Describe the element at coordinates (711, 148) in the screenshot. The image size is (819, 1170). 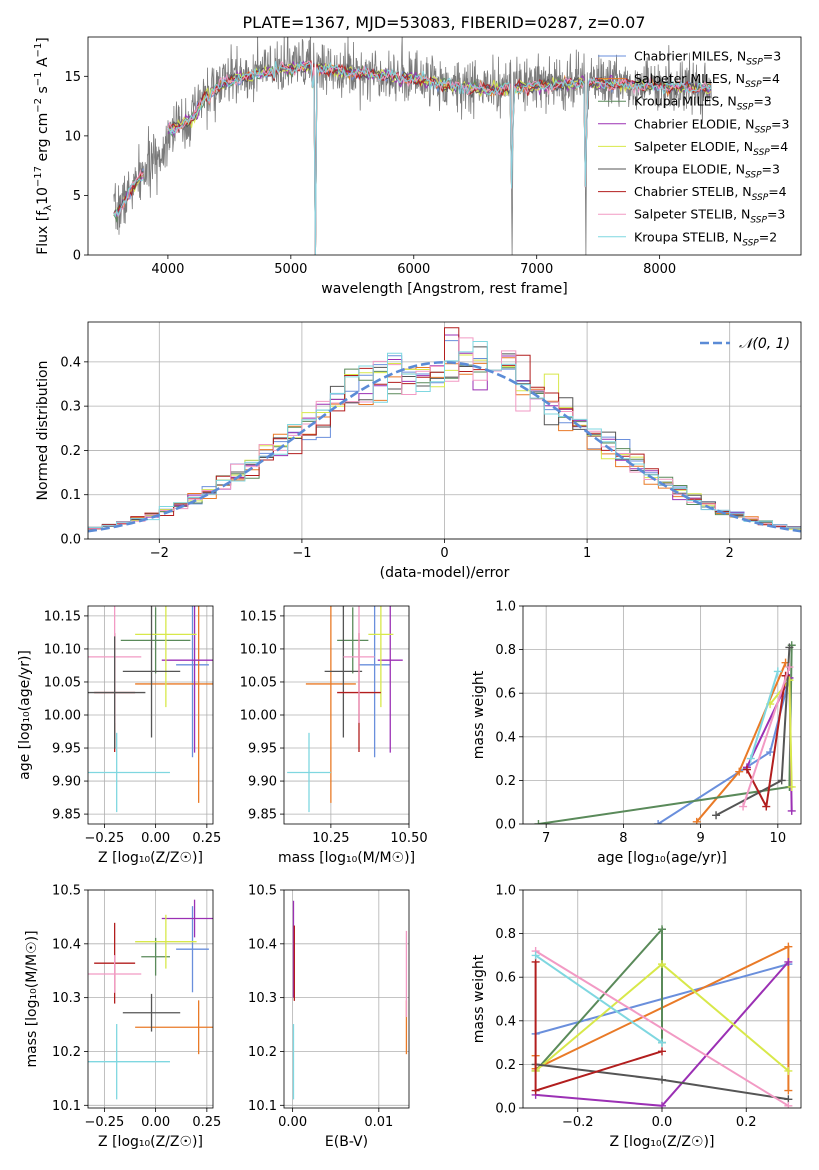
I see `legend-entry: Salpeter ELODIE, NSSP=4` at that location.